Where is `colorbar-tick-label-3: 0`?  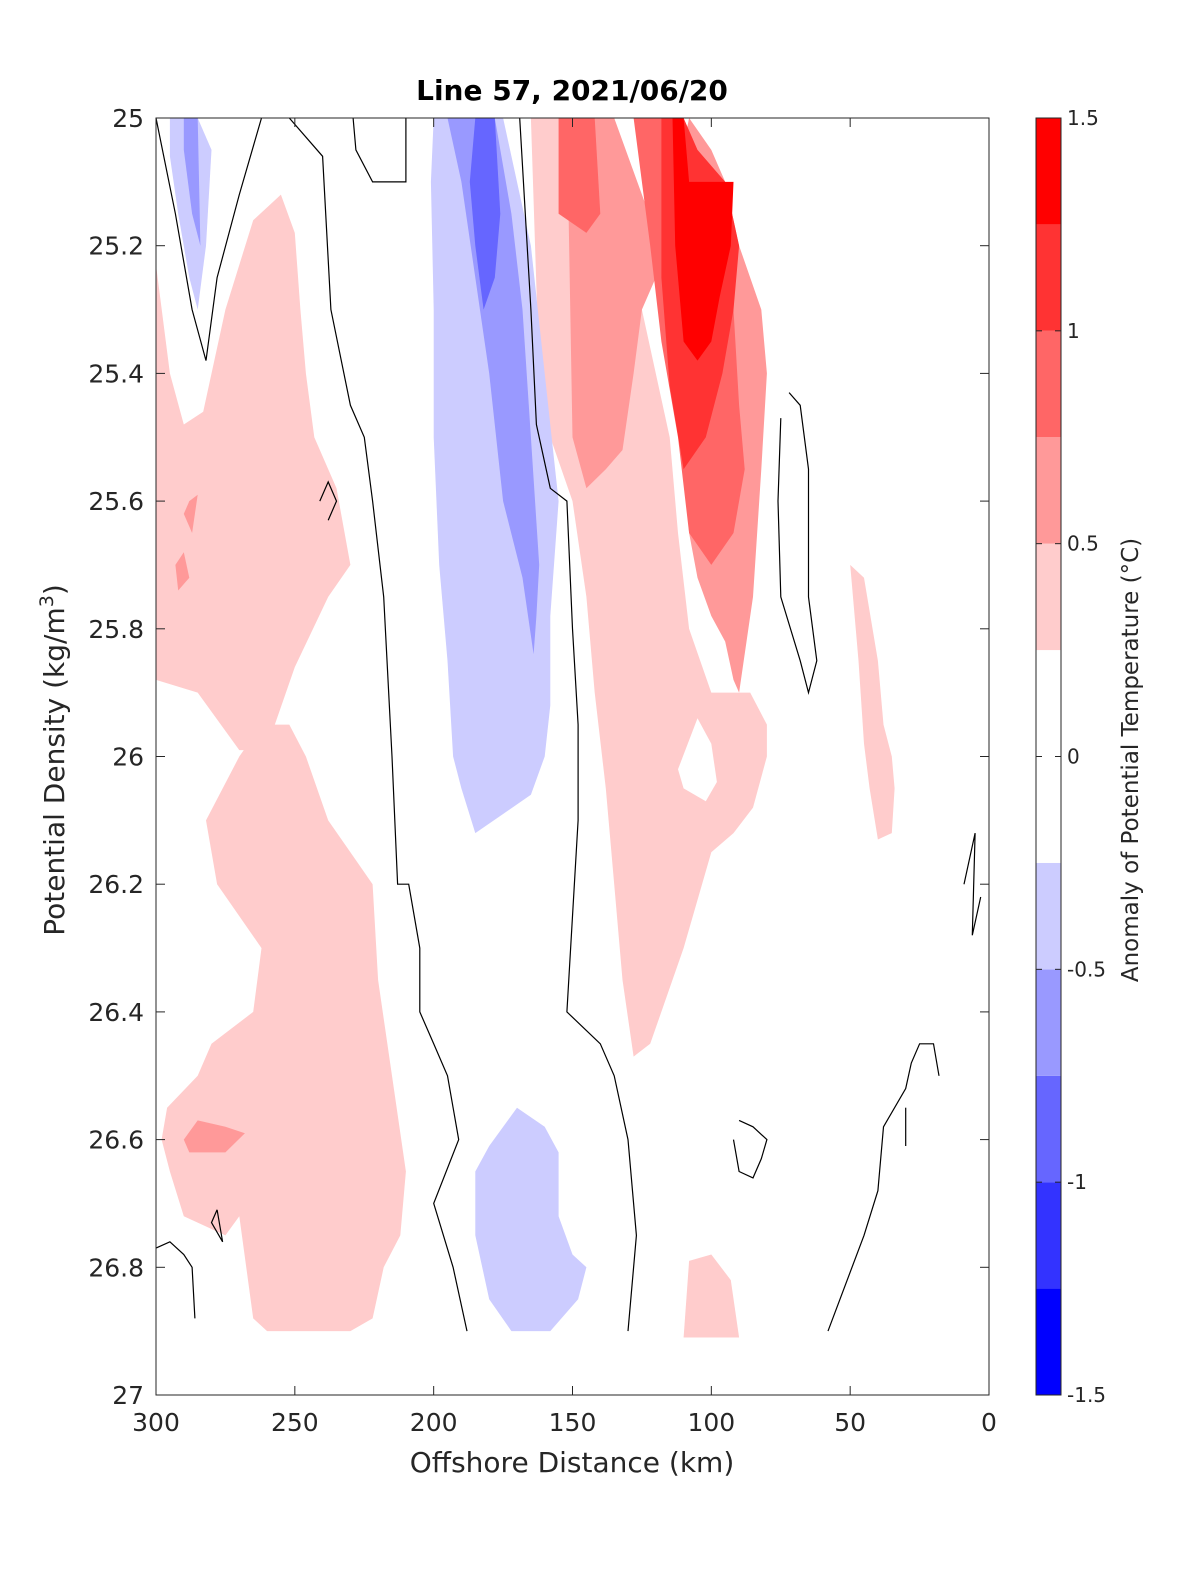 colorbar-tick-label-3: 0 is located at coordinates (1073, 757).